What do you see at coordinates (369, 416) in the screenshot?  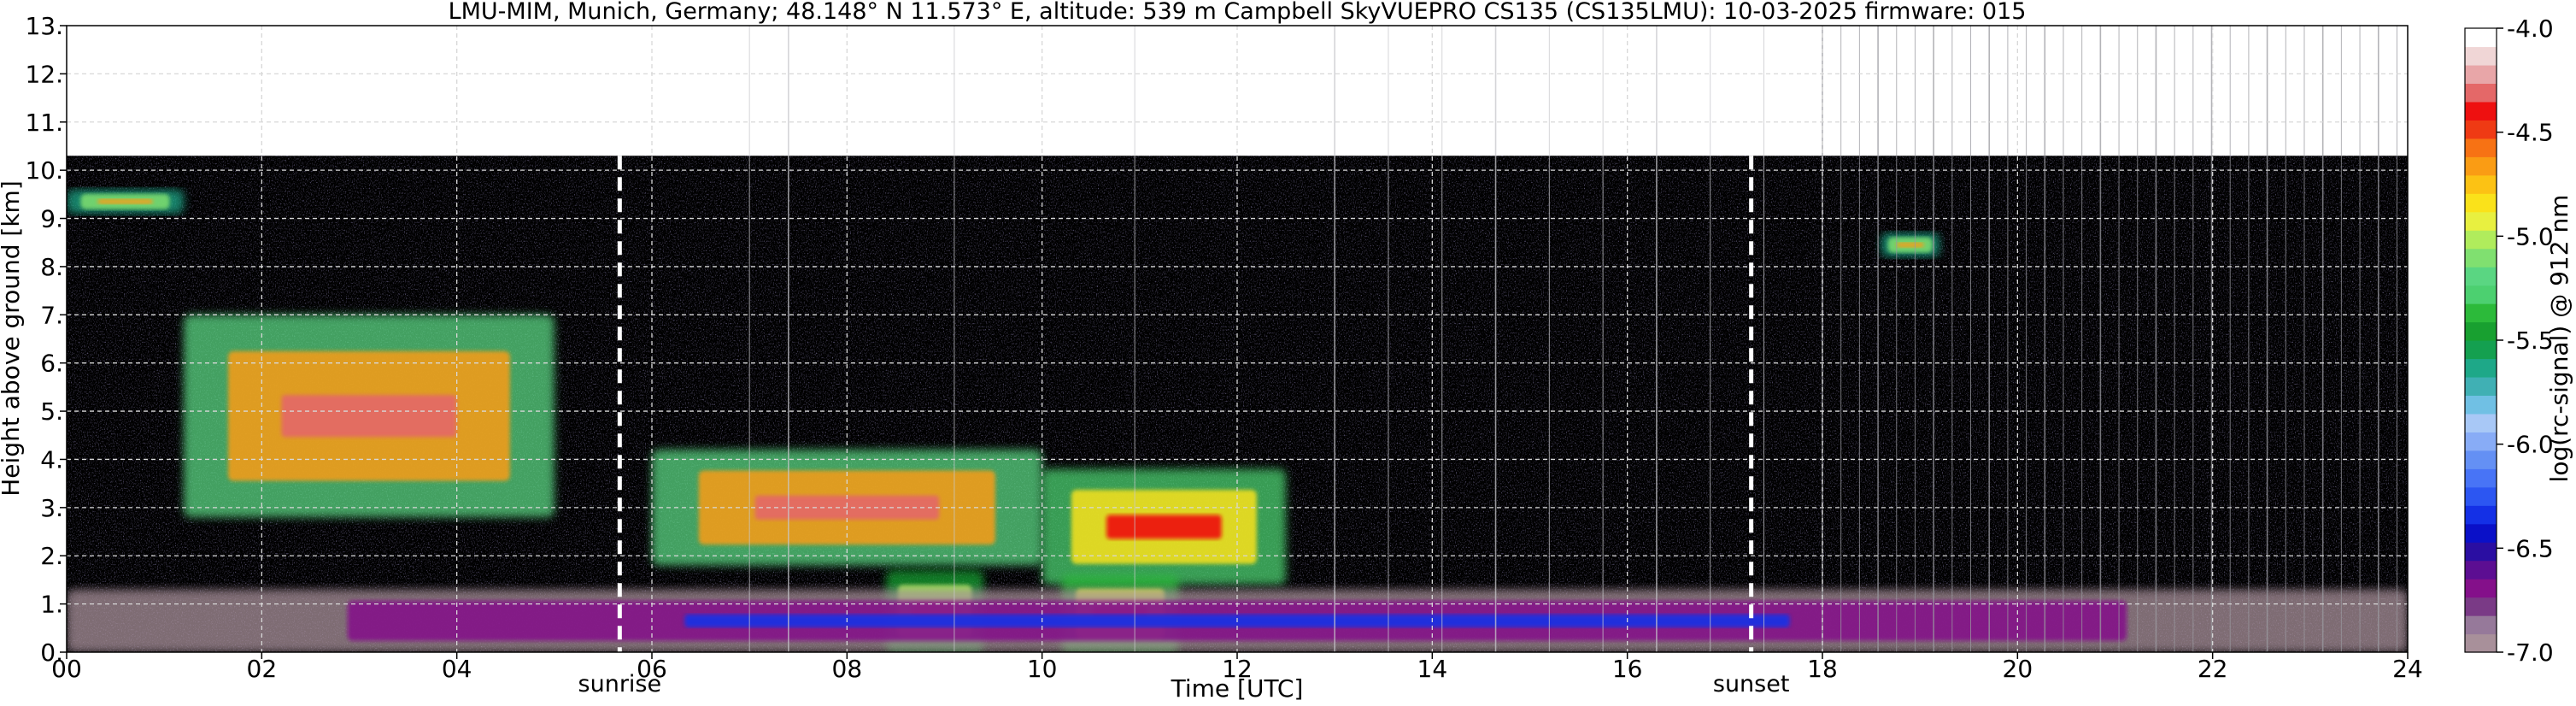 I see `feature-descending-cloud` at bounding box center [369, 416].